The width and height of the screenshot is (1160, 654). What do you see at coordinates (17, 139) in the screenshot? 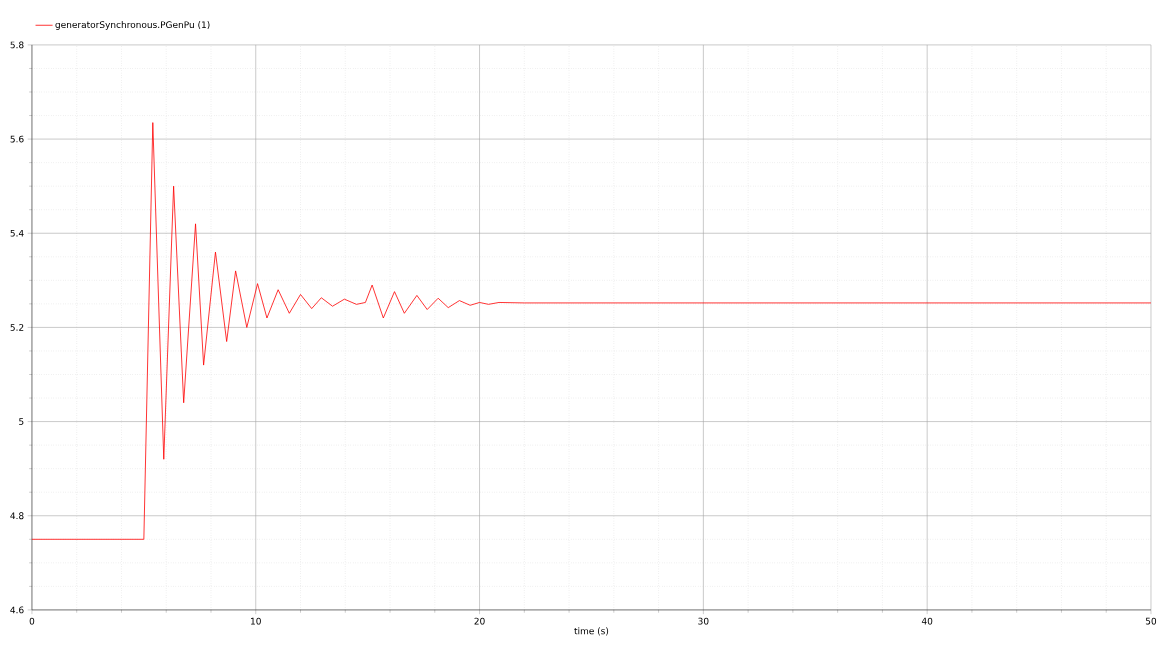
I see `y-tick-label: 5.6` at bounding box center [17, 139].